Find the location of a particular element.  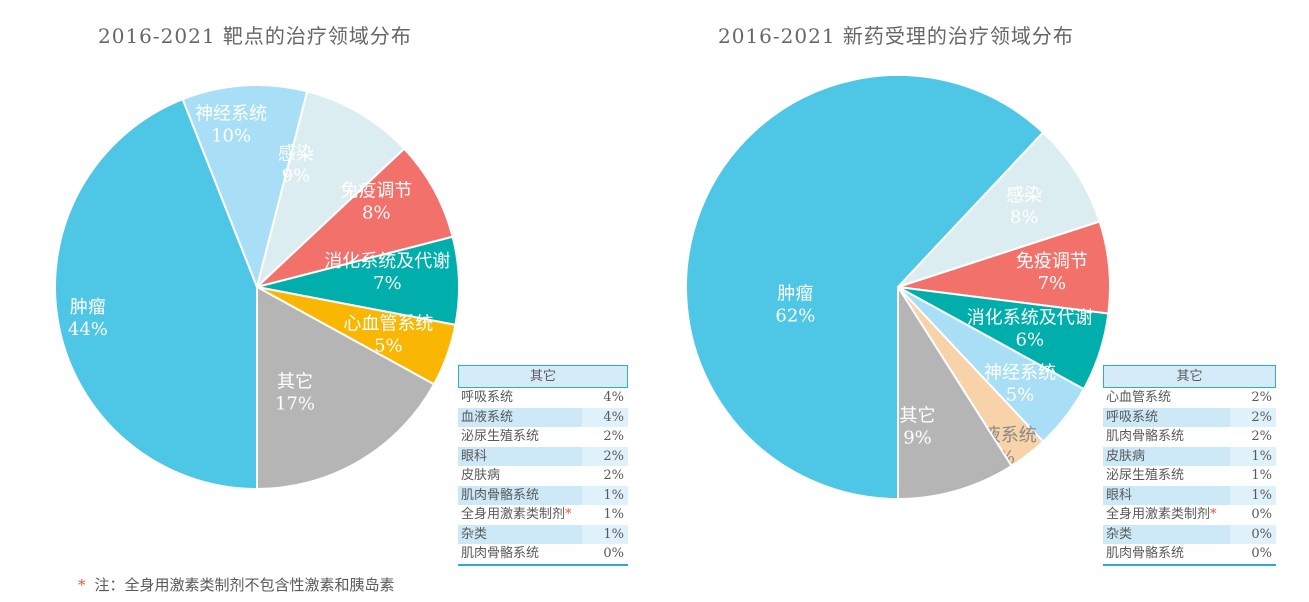

table-row: 呼吸系统 4% is located at coordinates (543, 398).